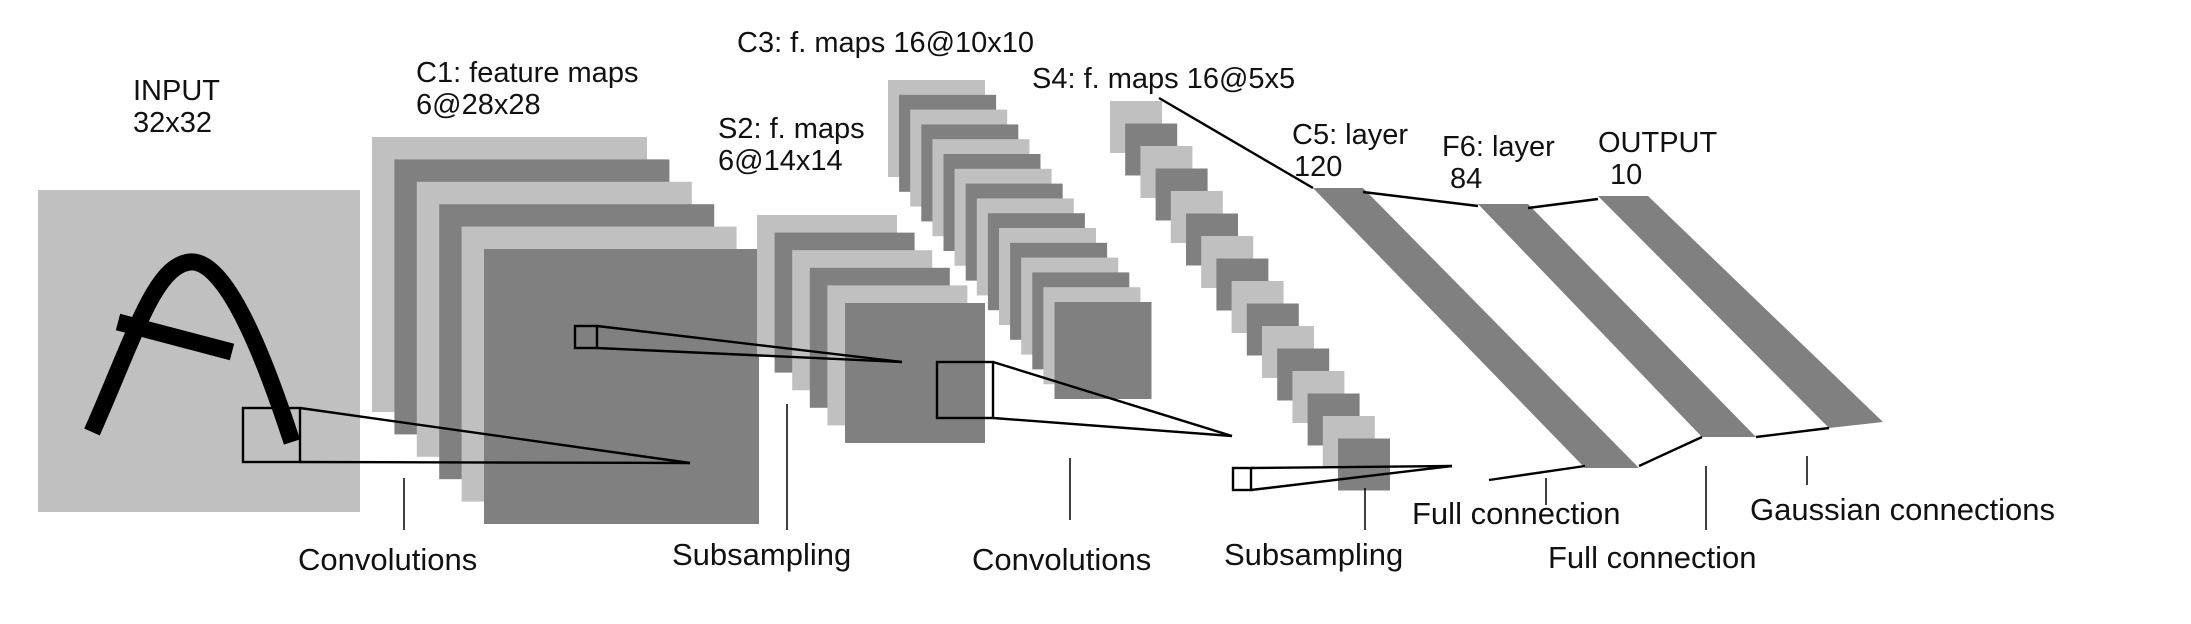 The image size is (2191, 624). What do you see at coordinates (1670, 451) in the screenshot?
I see `c5-f6-bottom-connection` at bounding box center [1670, 451].